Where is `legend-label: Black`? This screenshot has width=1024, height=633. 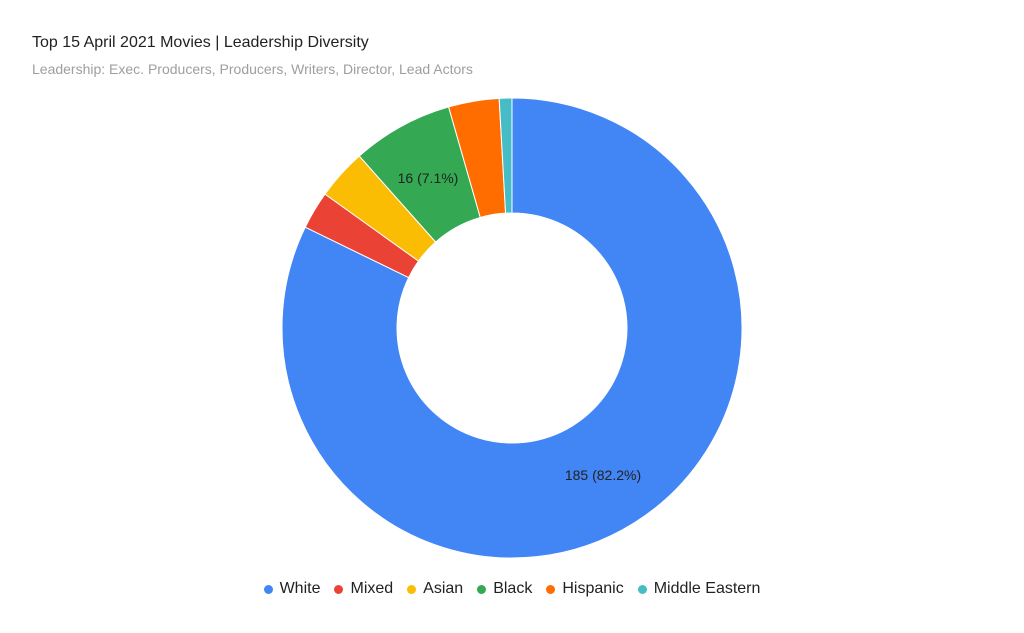
legend-label: Black is located at coordinates (513, 588).